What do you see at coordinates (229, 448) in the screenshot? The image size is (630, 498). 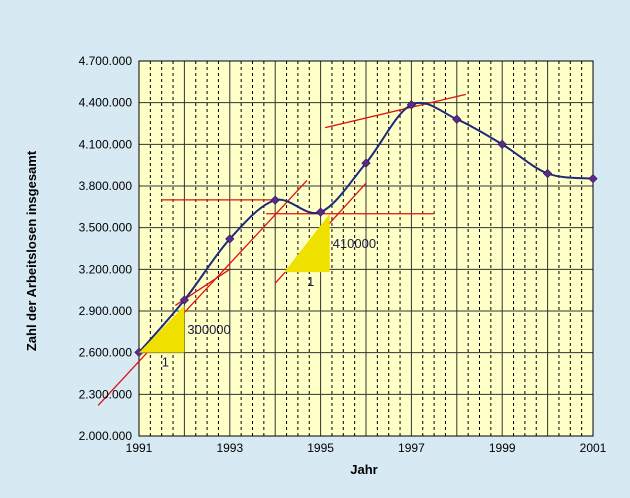 I see `x-tick-label: 1993` at bounding box center [229, 448].